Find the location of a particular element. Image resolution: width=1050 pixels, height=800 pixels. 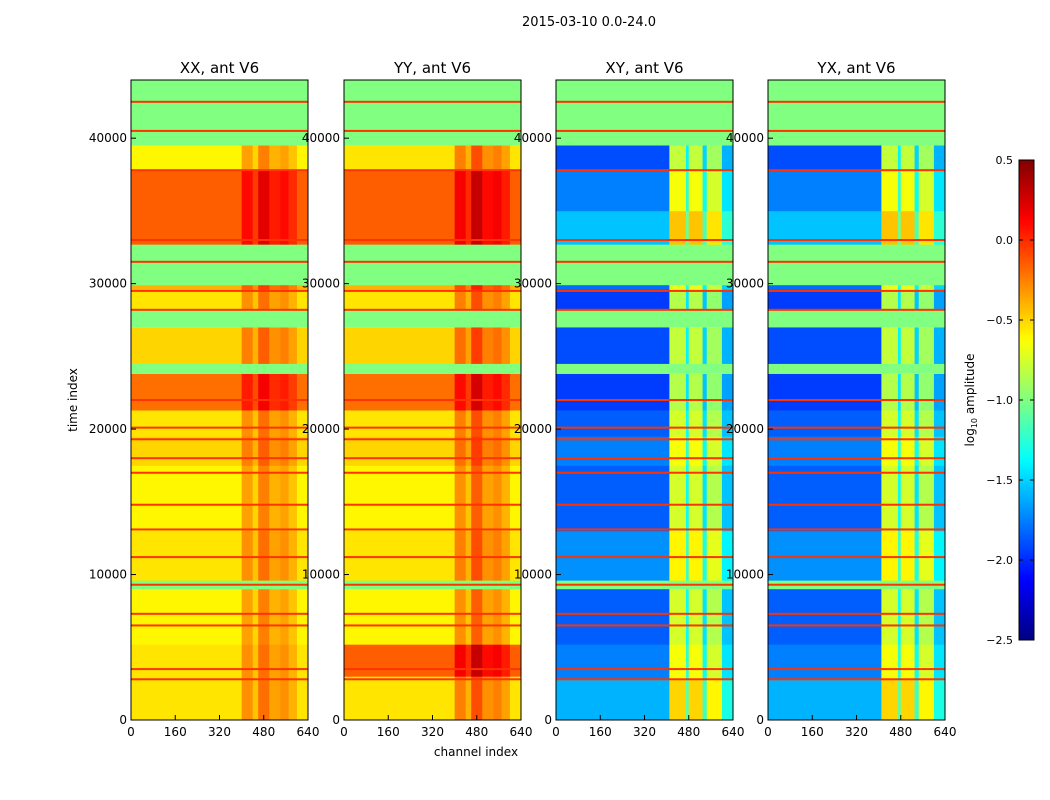

y-tick-label: 0 is located at coordinates (548, 720).